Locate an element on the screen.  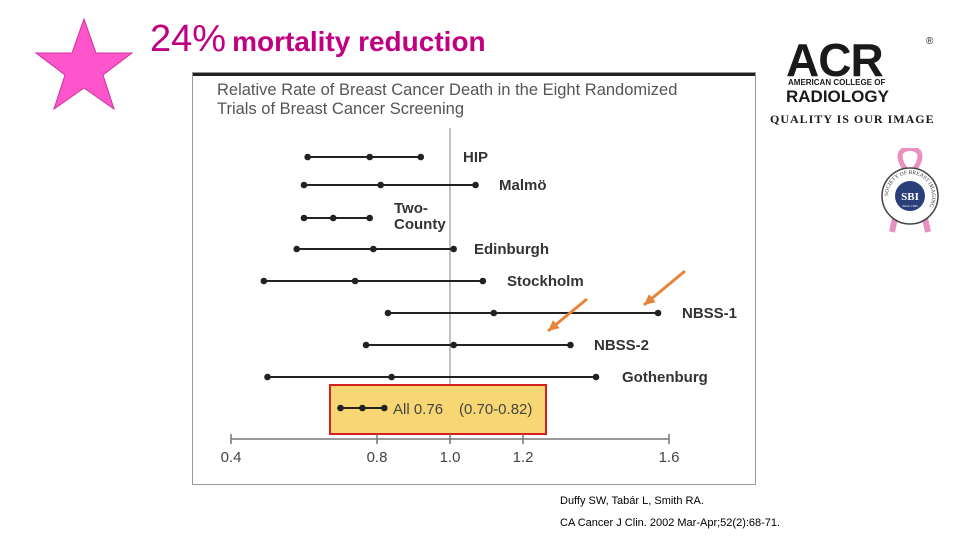
star-icon is located at coordinates (84, 64).